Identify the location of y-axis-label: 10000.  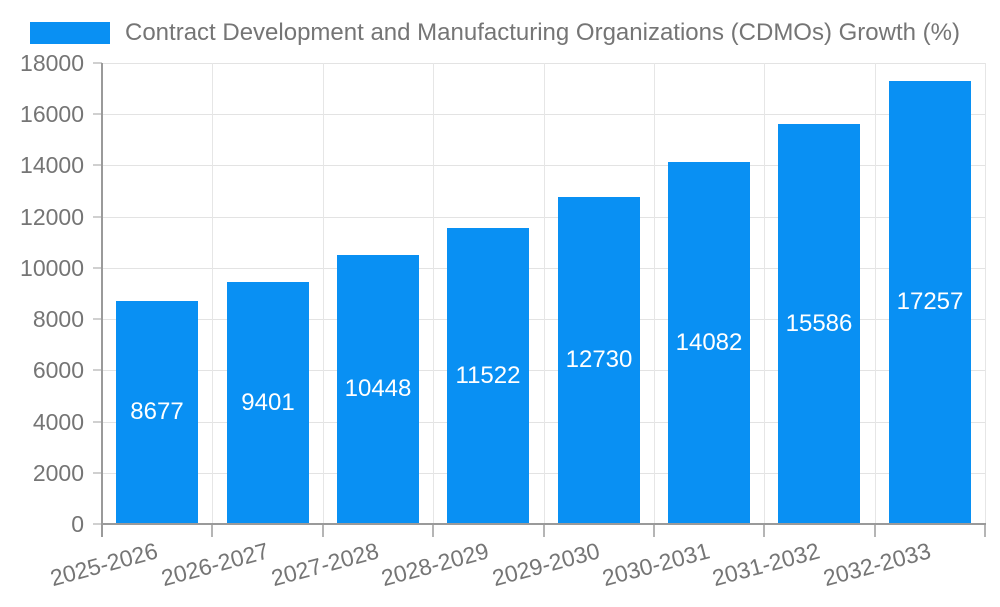
(52, 268).